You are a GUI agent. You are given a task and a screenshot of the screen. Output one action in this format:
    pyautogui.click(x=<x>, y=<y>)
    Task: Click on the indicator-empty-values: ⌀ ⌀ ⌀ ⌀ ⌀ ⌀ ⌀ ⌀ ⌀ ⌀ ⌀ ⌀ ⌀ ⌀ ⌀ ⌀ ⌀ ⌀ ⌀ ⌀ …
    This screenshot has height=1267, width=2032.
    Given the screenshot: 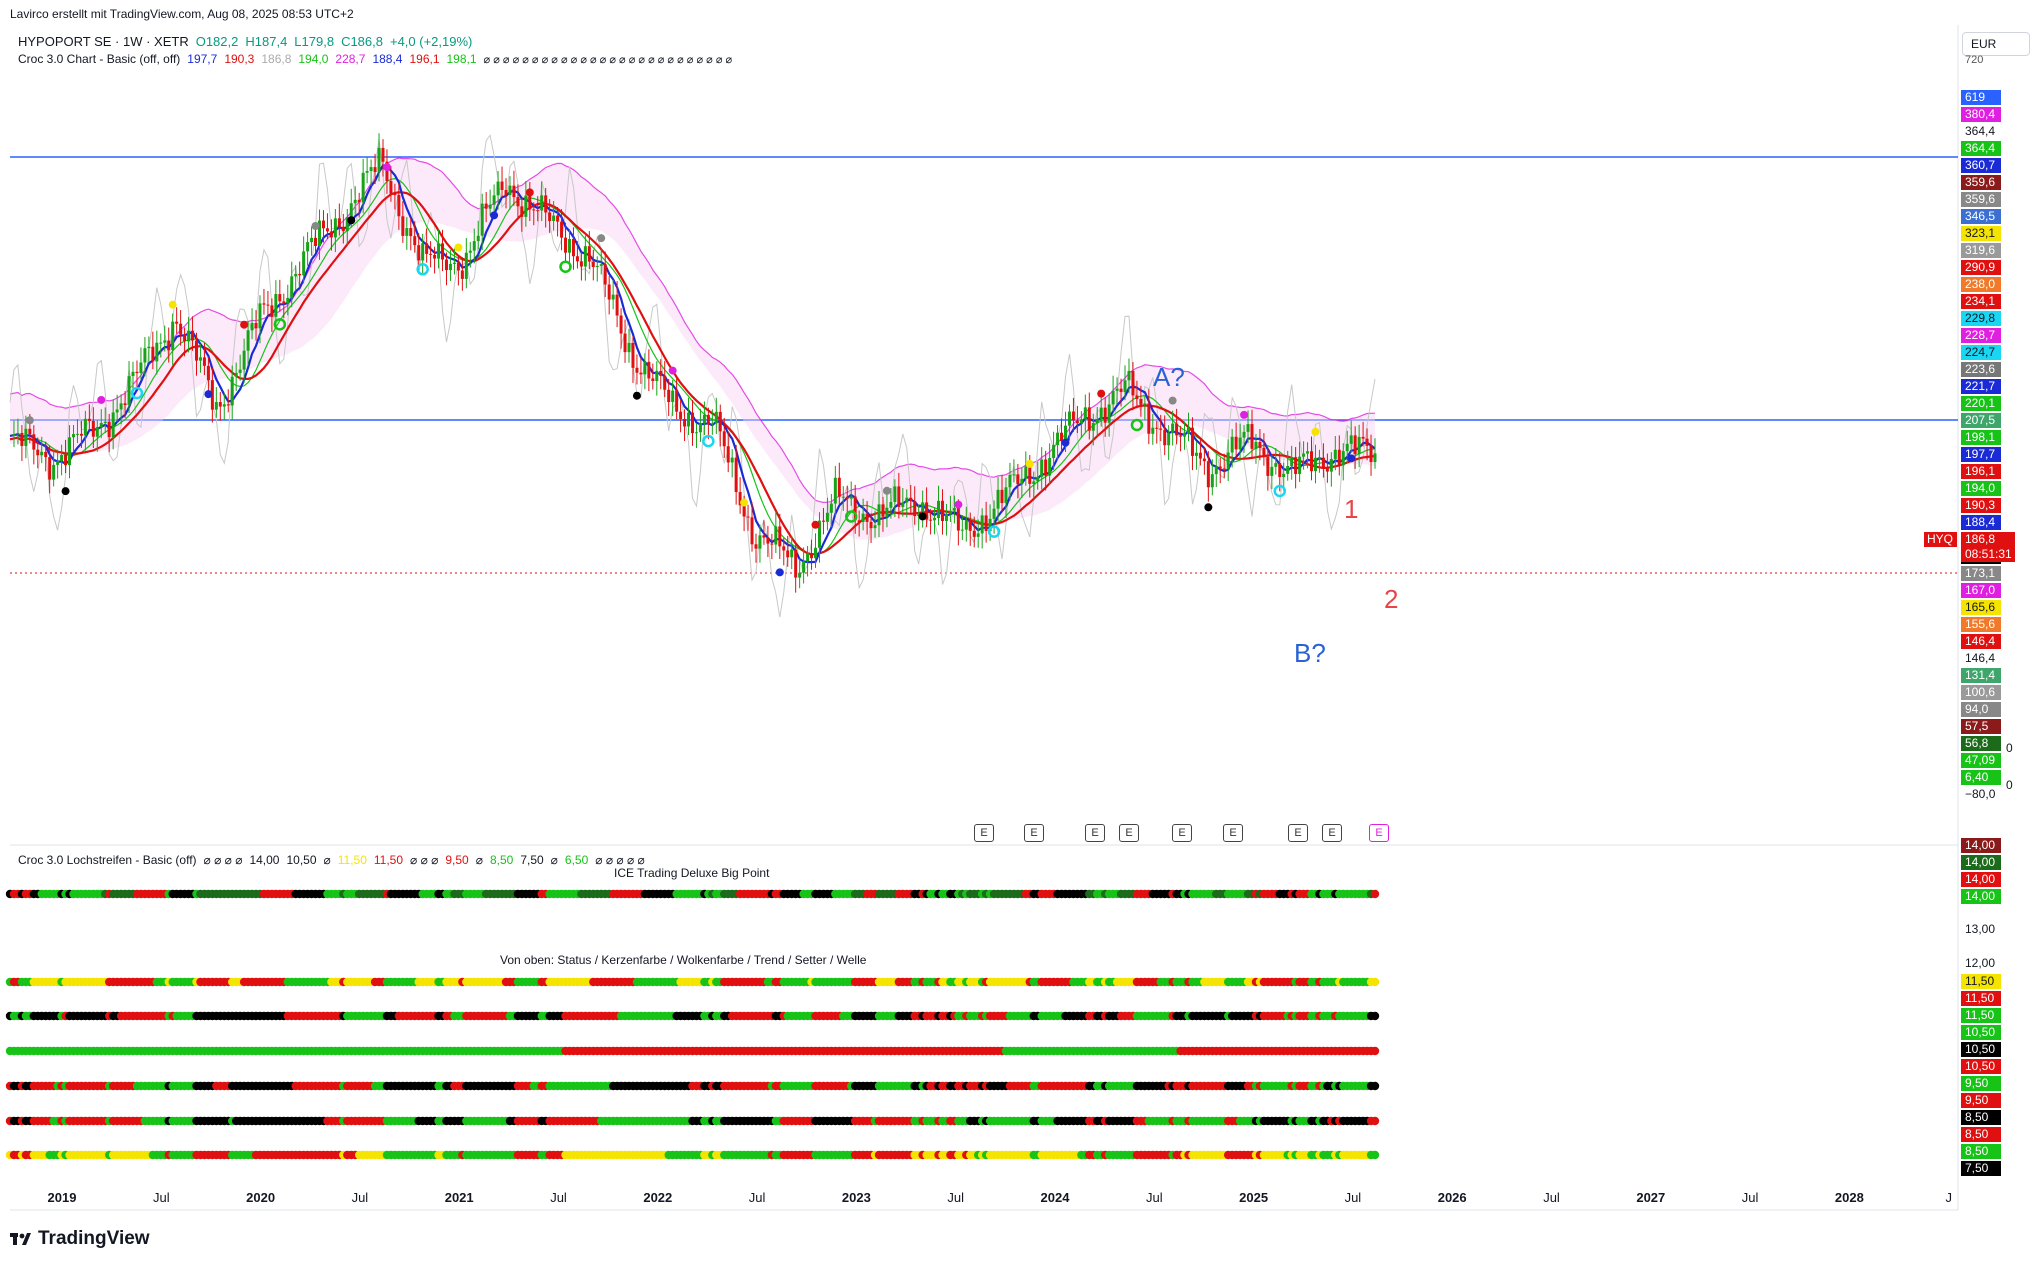 What is the action you would take?
    pyautogui.click(x=608, y=59)
    